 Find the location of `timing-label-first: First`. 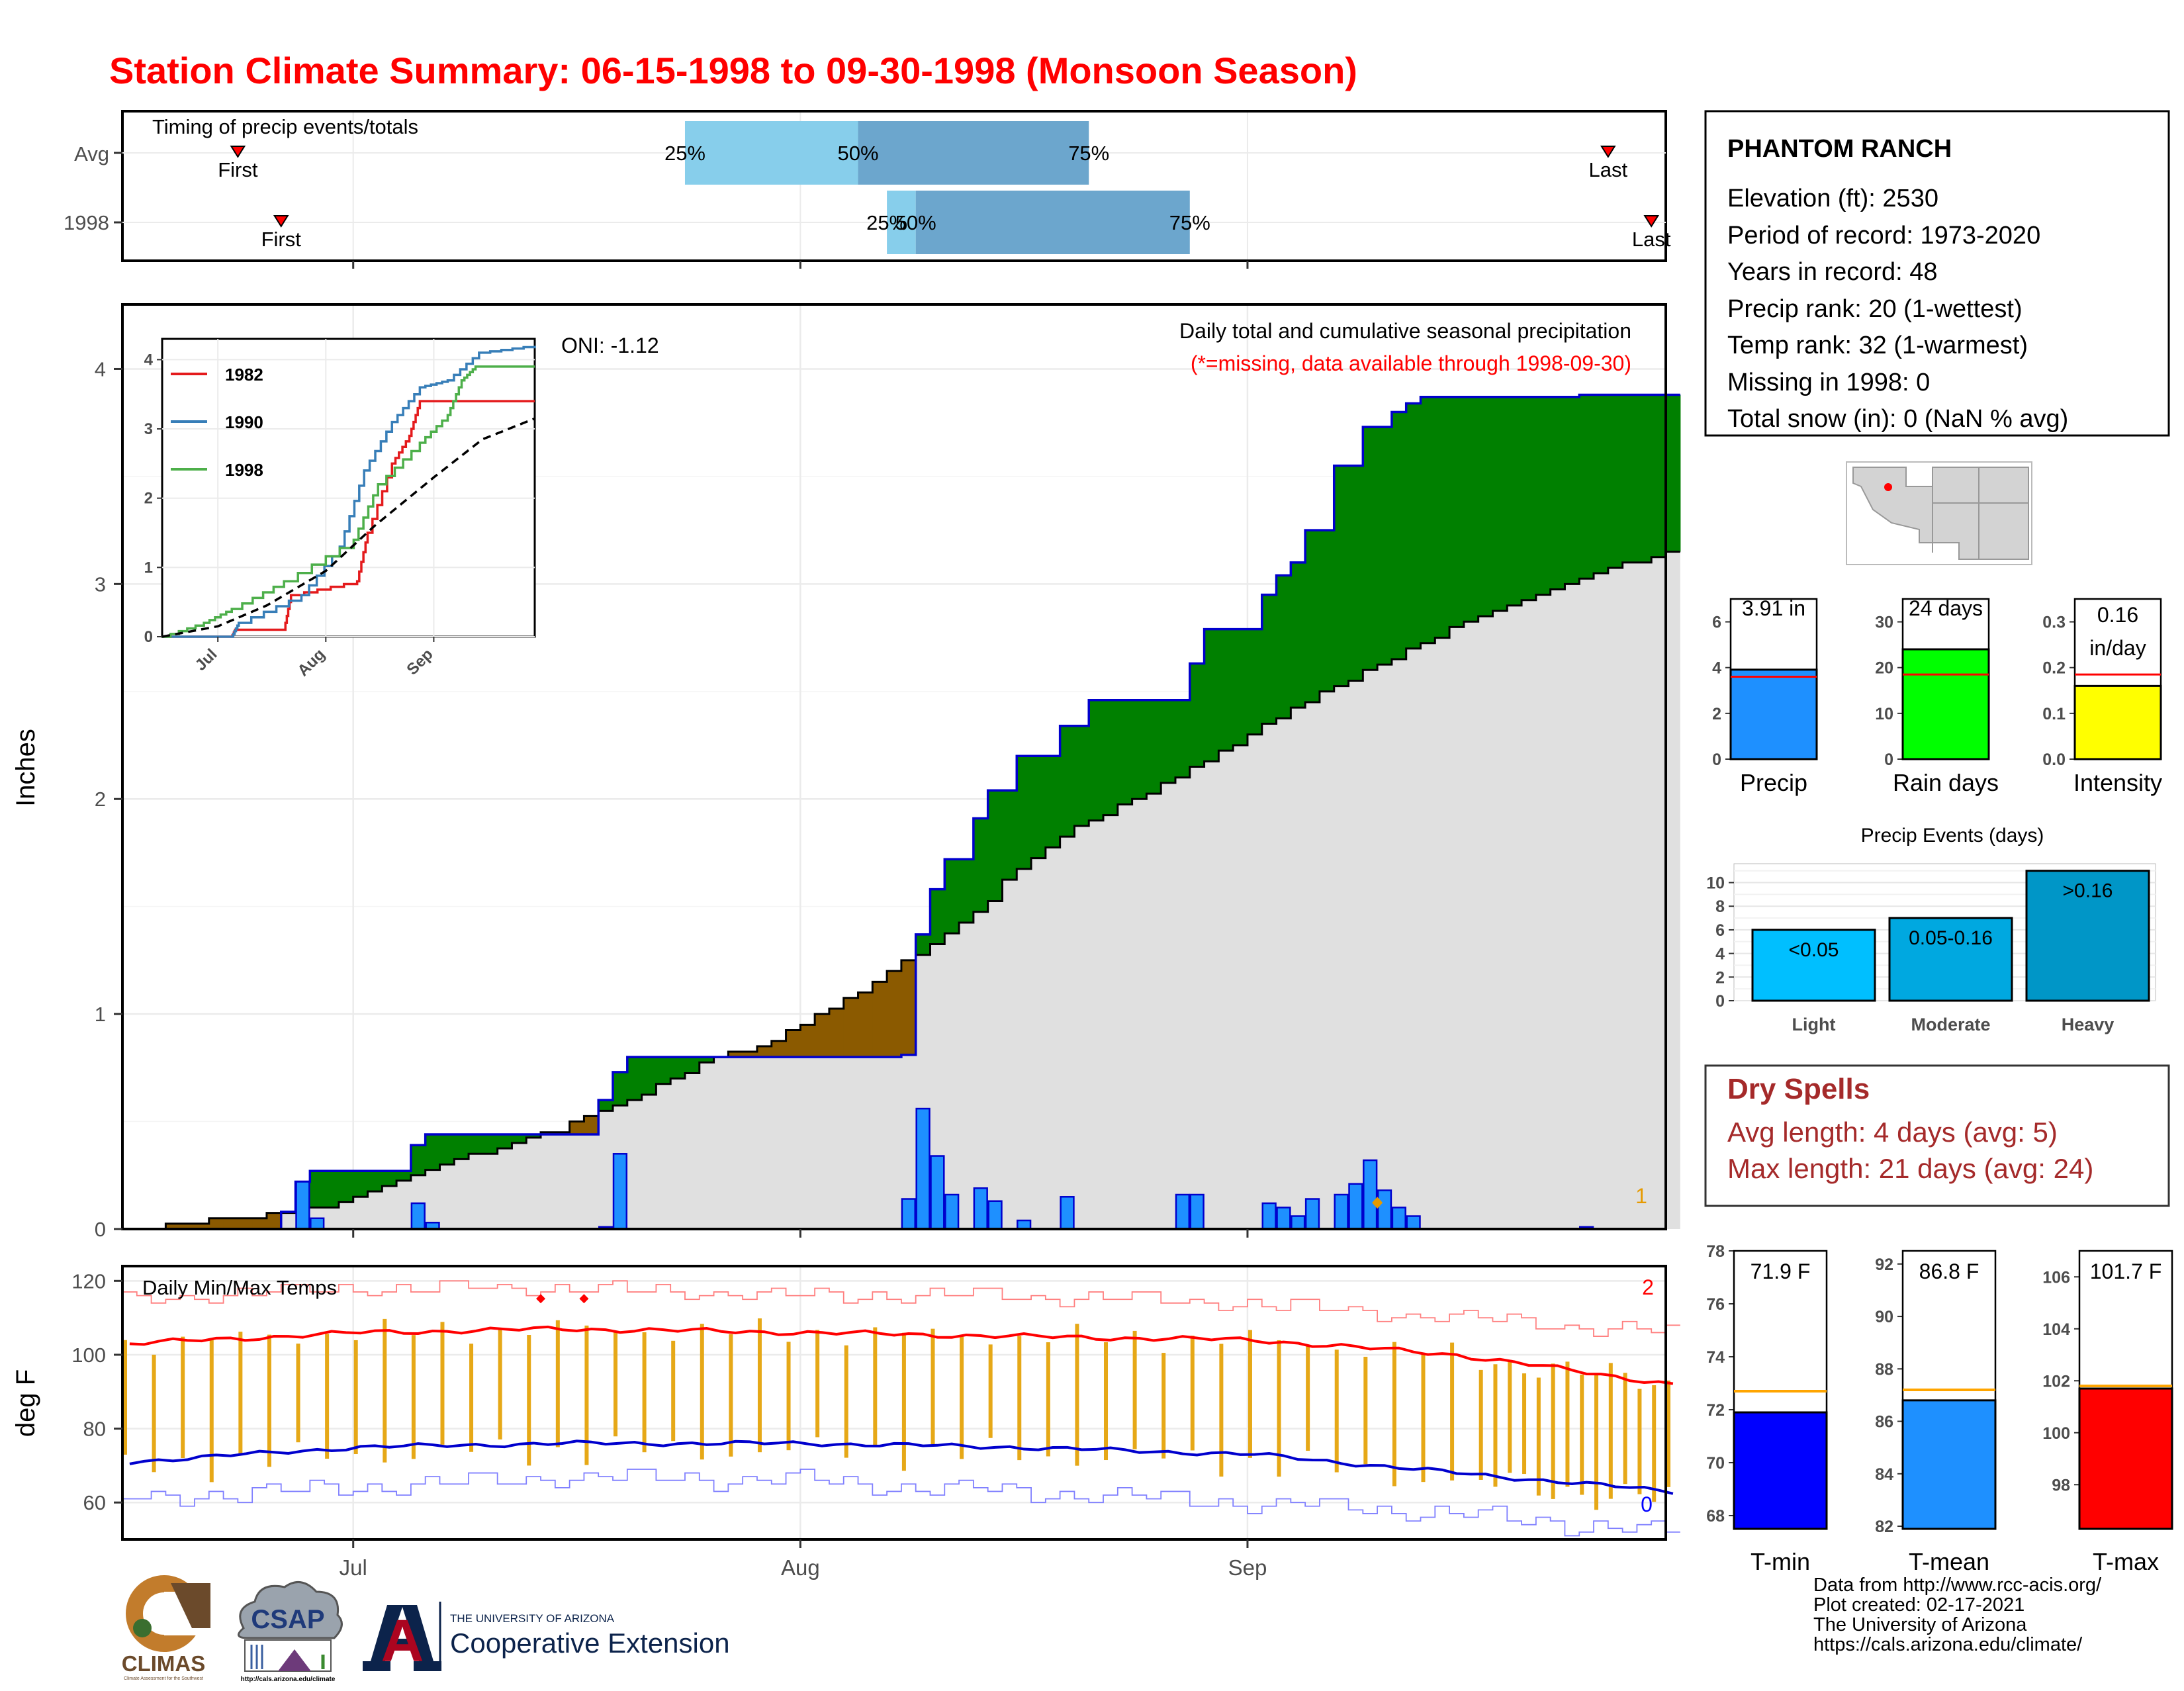

timing-label-first: First is located at coordinates (238, 169).